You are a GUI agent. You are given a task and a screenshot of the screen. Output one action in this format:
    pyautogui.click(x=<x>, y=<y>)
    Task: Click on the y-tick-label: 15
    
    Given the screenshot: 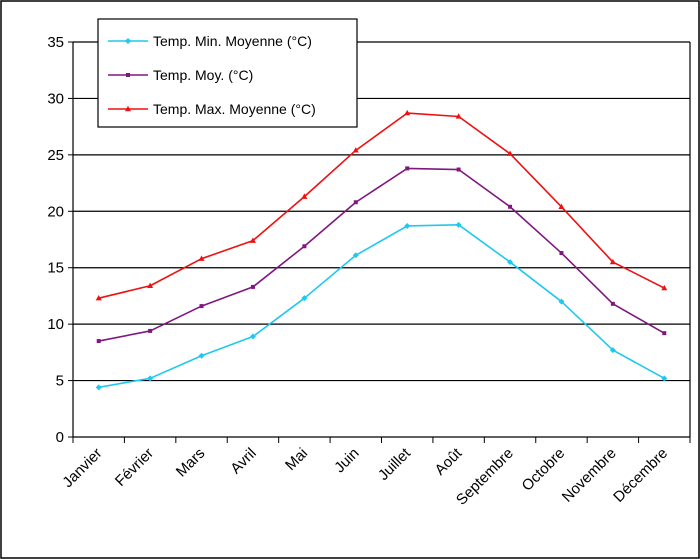 What is the action you would take?
    pyautogui.click(x=55, y=268)
    